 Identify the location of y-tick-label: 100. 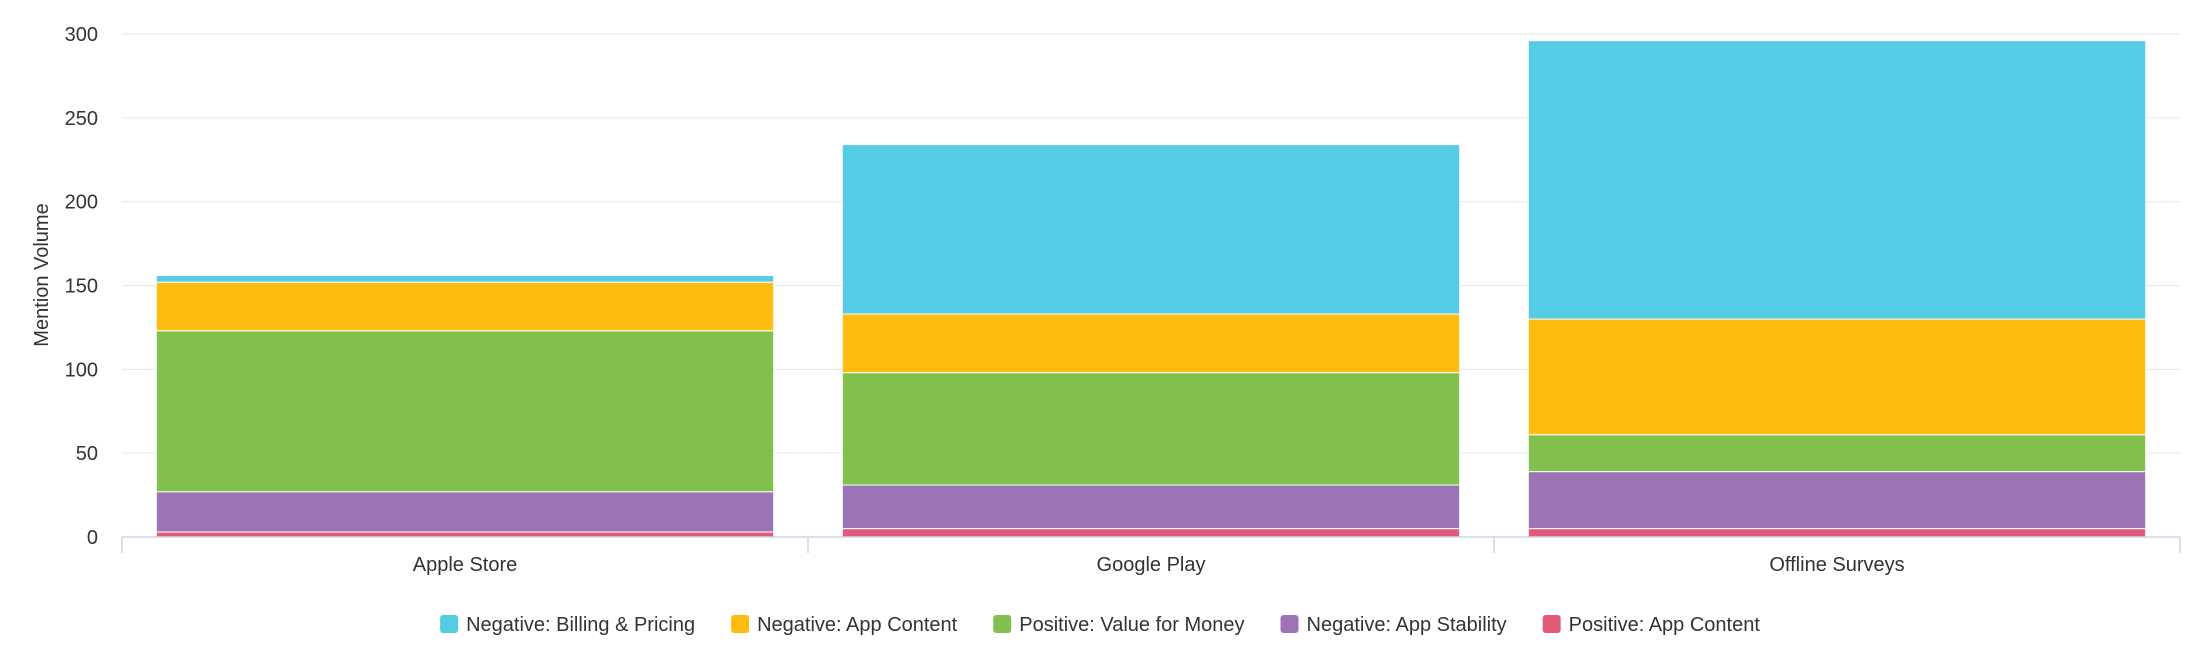
(81, 370).